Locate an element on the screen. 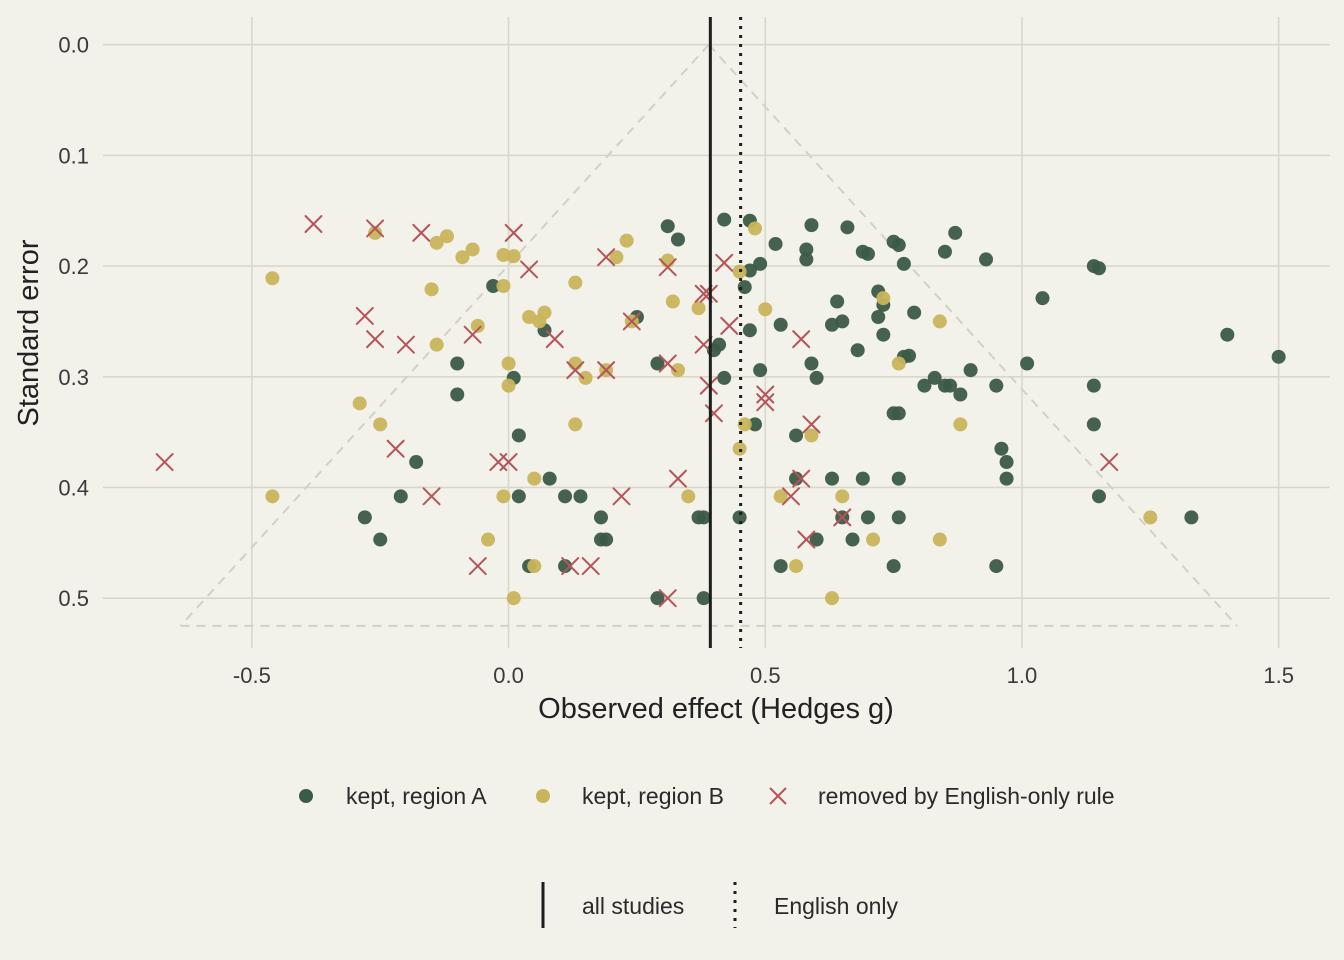 This screenshot has height=960, width=1344. legend-label-region-b: kept, region B is located at coordinates (653, 796).